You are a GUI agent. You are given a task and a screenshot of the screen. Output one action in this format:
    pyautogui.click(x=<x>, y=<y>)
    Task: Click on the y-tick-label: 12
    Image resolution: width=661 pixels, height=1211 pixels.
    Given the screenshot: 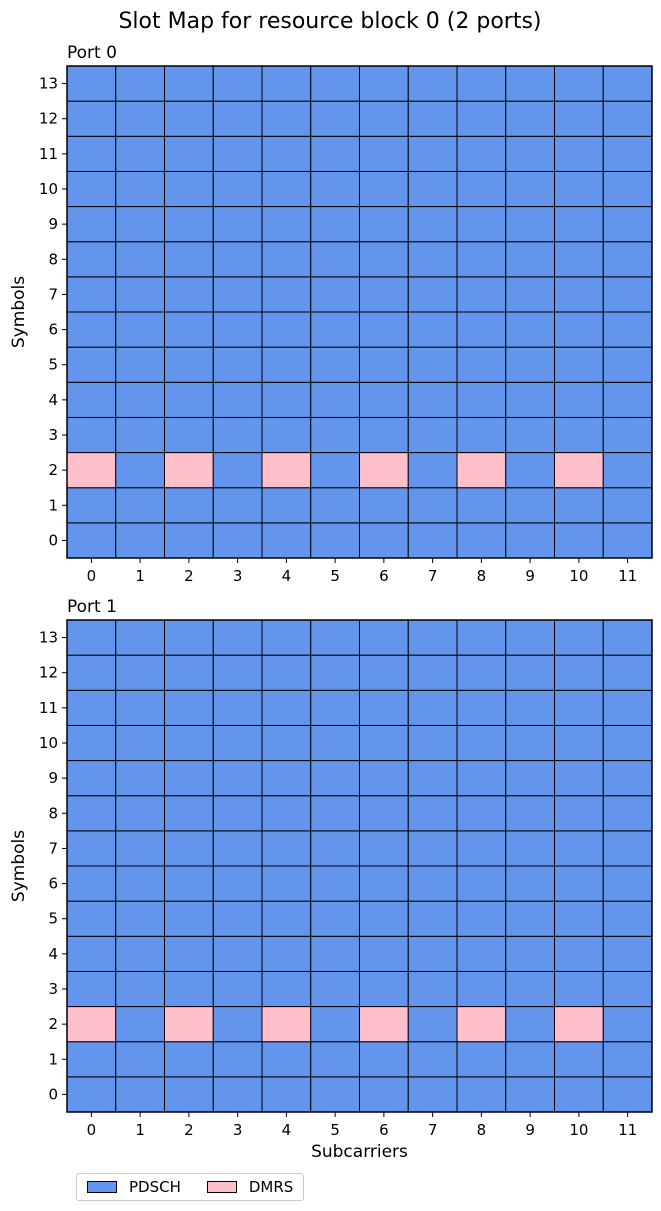 What is the action you would take?
    pyautogui.click(x=48, y=119)
    